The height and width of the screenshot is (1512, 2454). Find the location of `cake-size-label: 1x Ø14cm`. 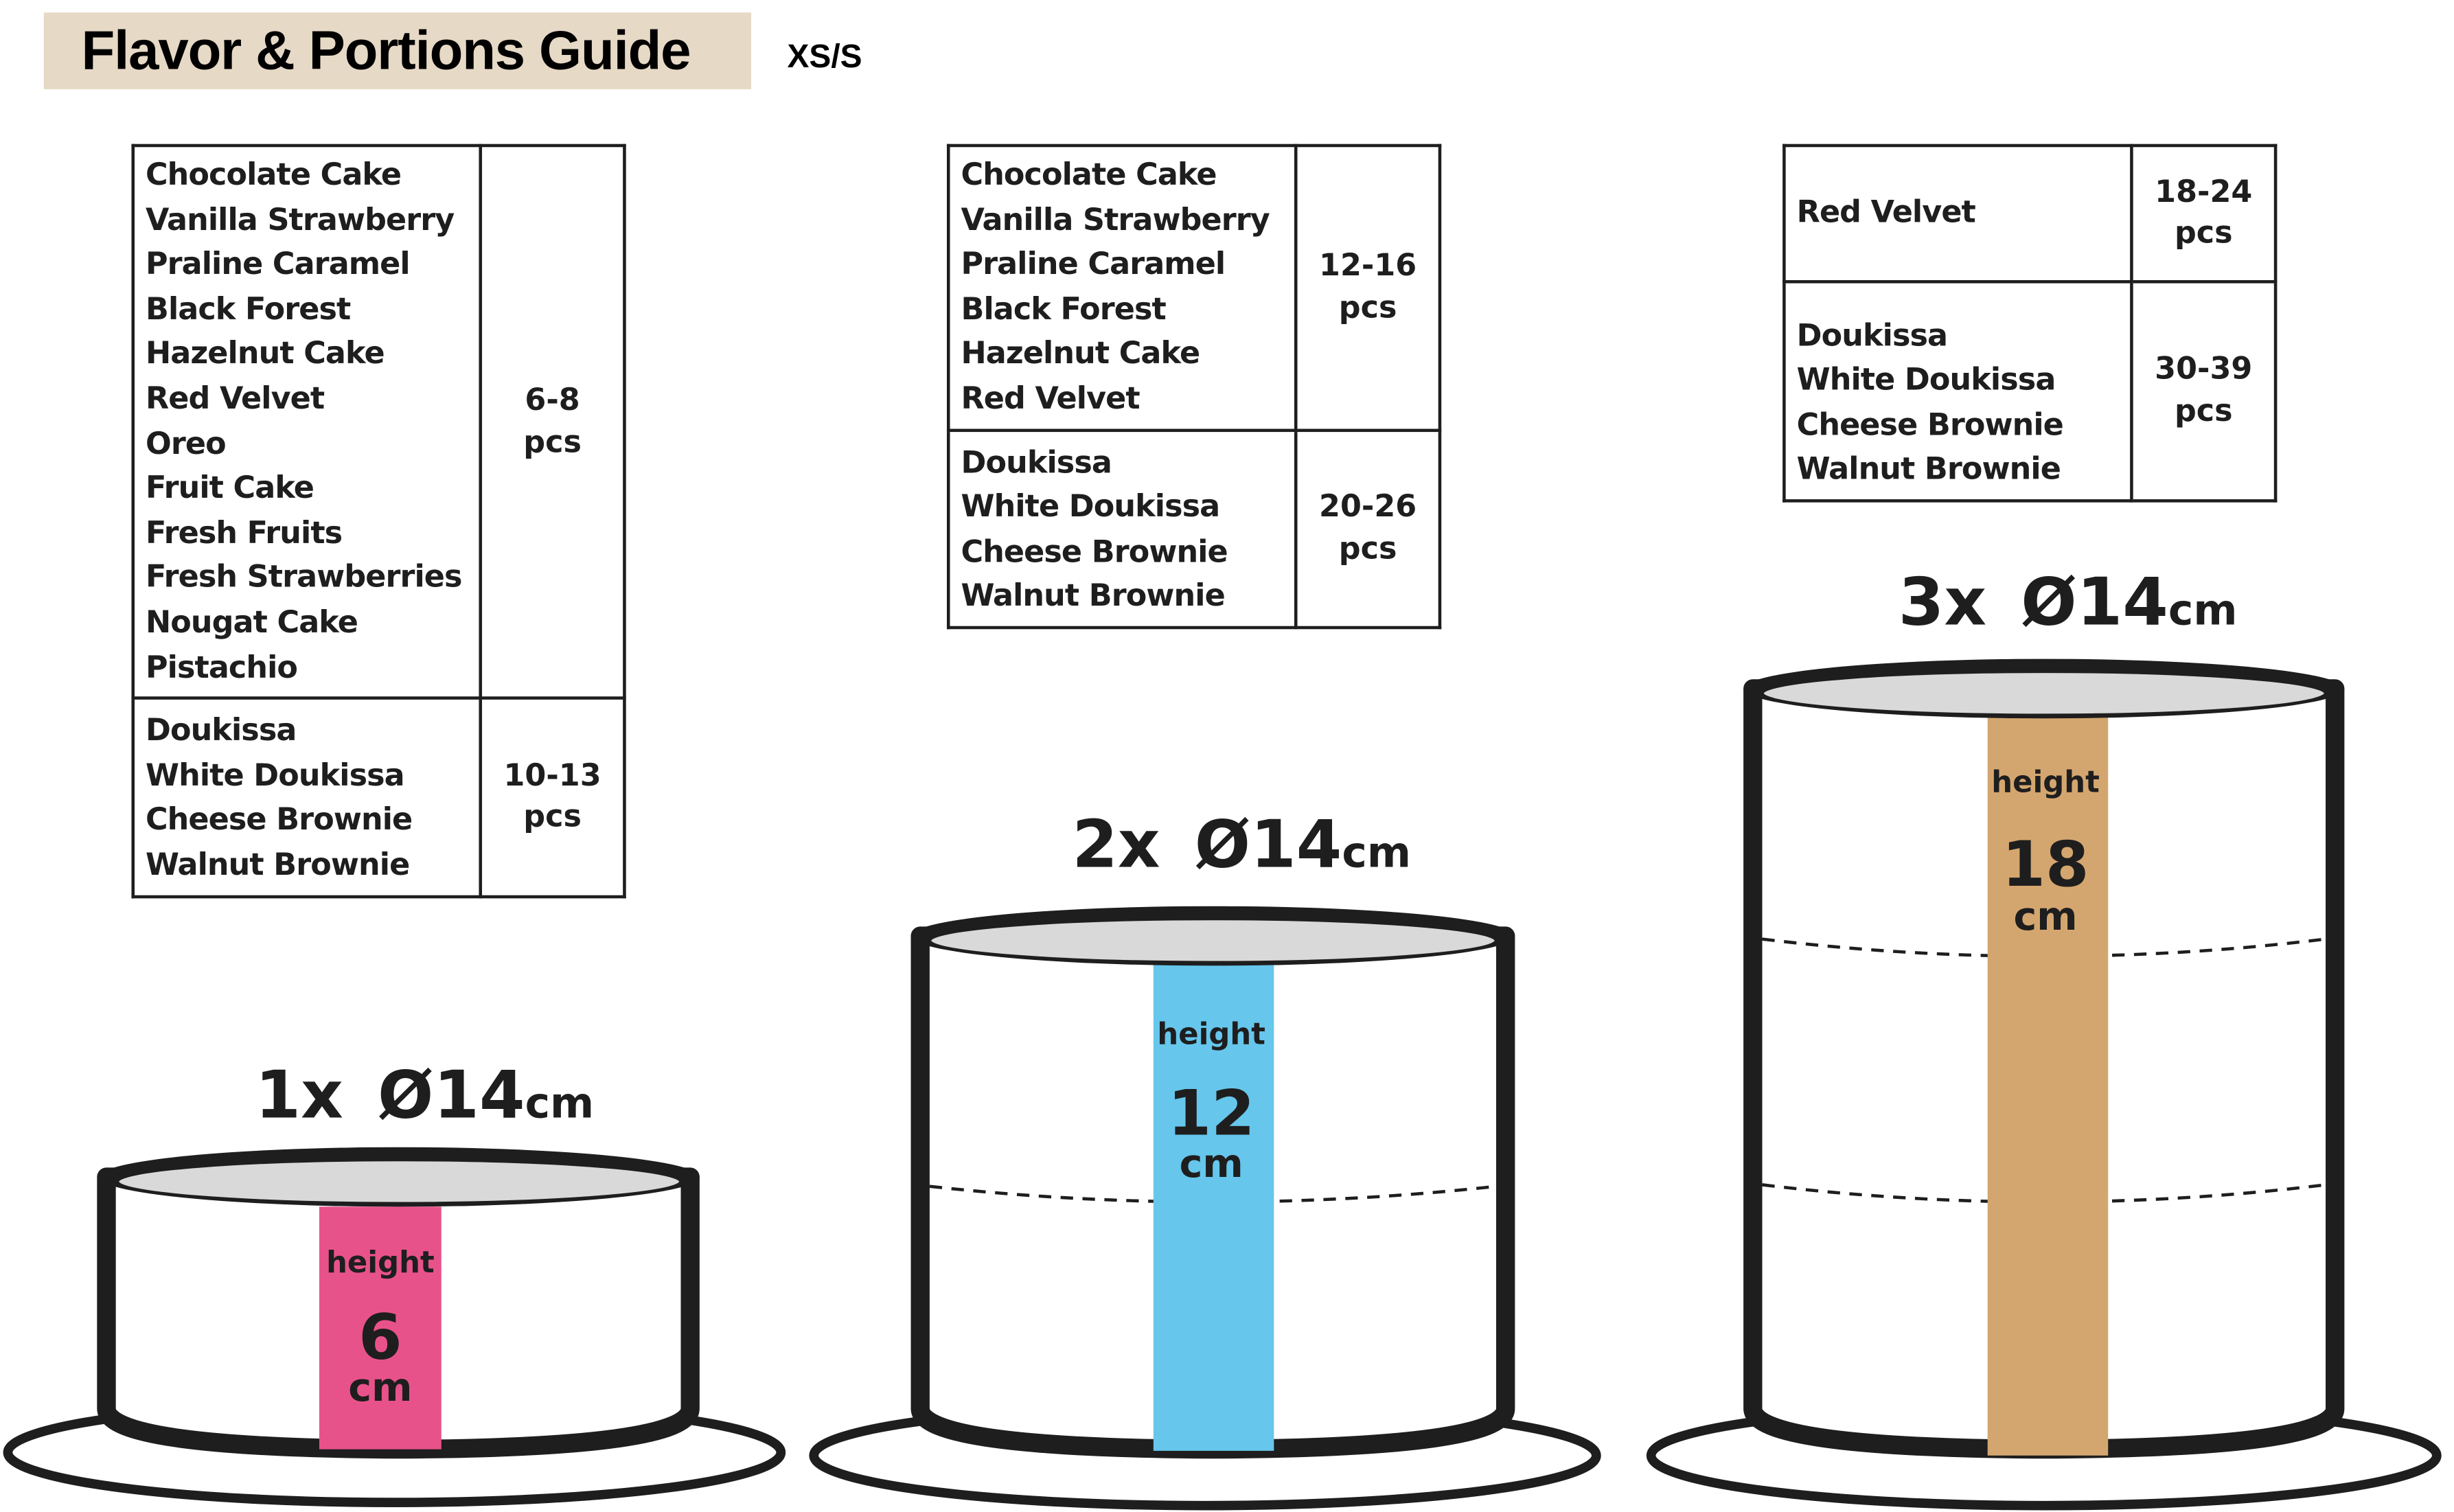

cake-size-label: 1x Ø14cm is located at coordinates (425, 1094).